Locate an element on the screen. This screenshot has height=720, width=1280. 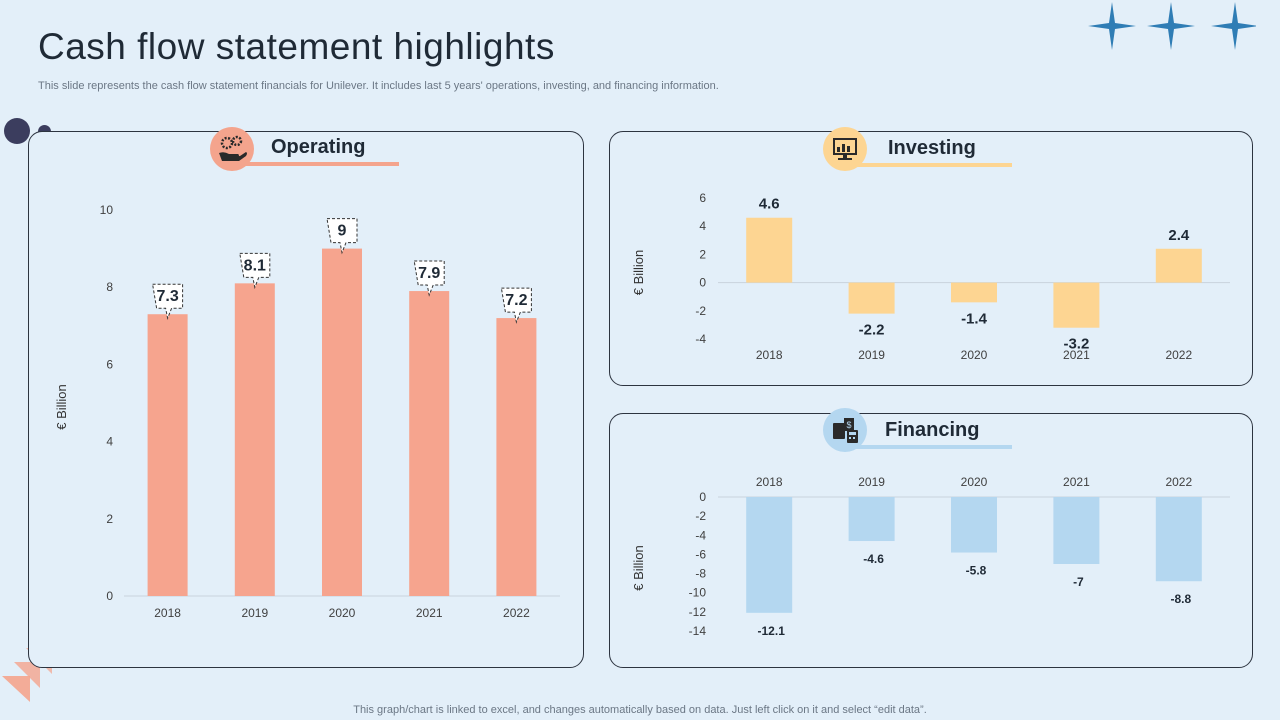
data-label: -2.2 is located at coordinates (872, 330).